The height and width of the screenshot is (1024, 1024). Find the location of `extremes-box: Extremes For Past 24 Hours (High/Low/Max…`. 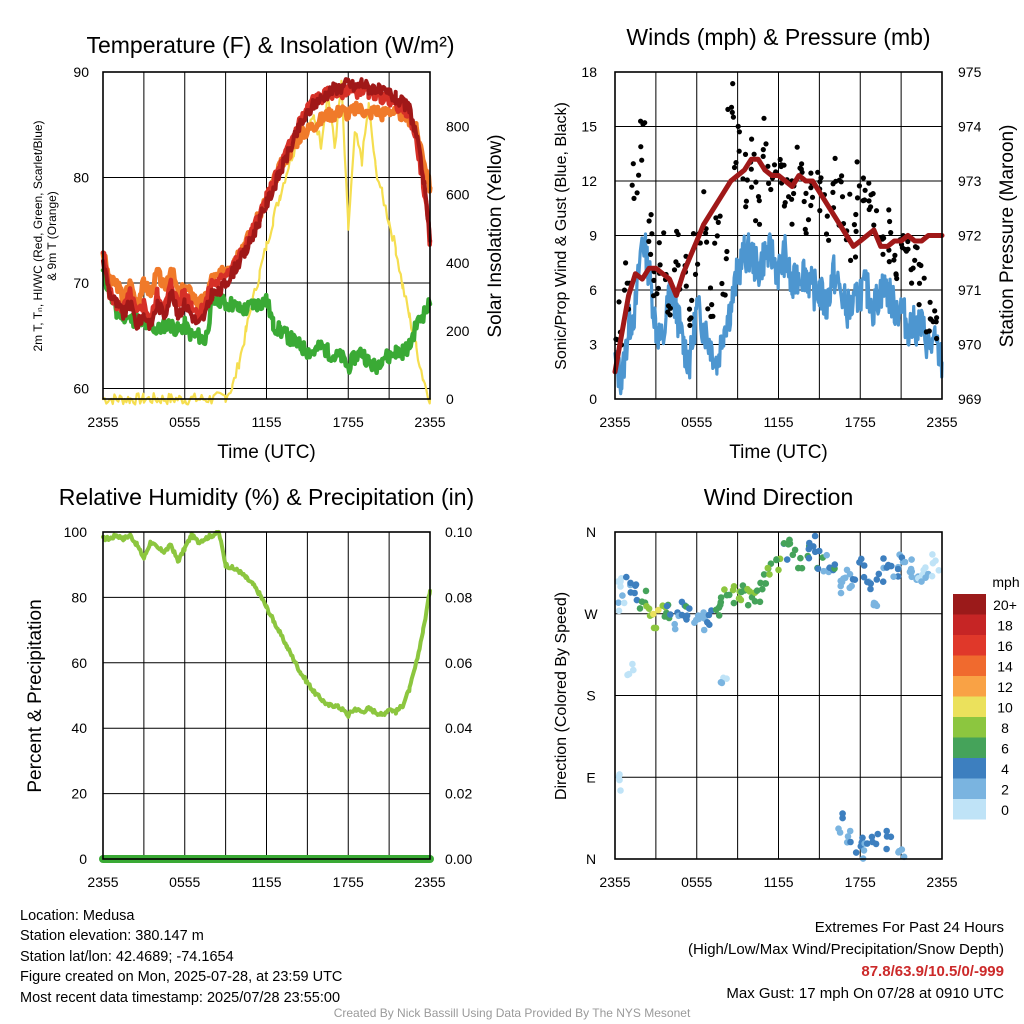

extremes-box: Extremes For Past 24 Hours (High/Low/Max… is located at coordinates (846, 961).